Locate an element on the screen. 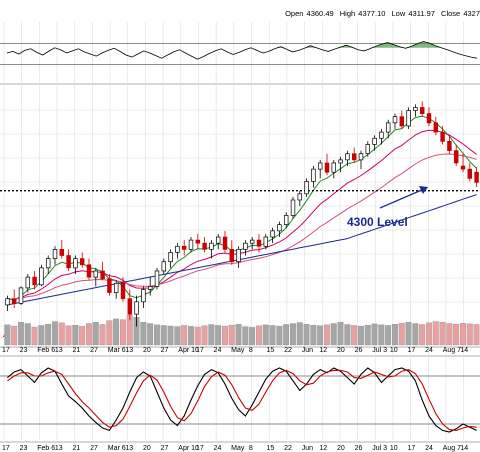 The height and width of the screenshot is (452, 480). x-tick-label: May is located at coordinates (238, 448).